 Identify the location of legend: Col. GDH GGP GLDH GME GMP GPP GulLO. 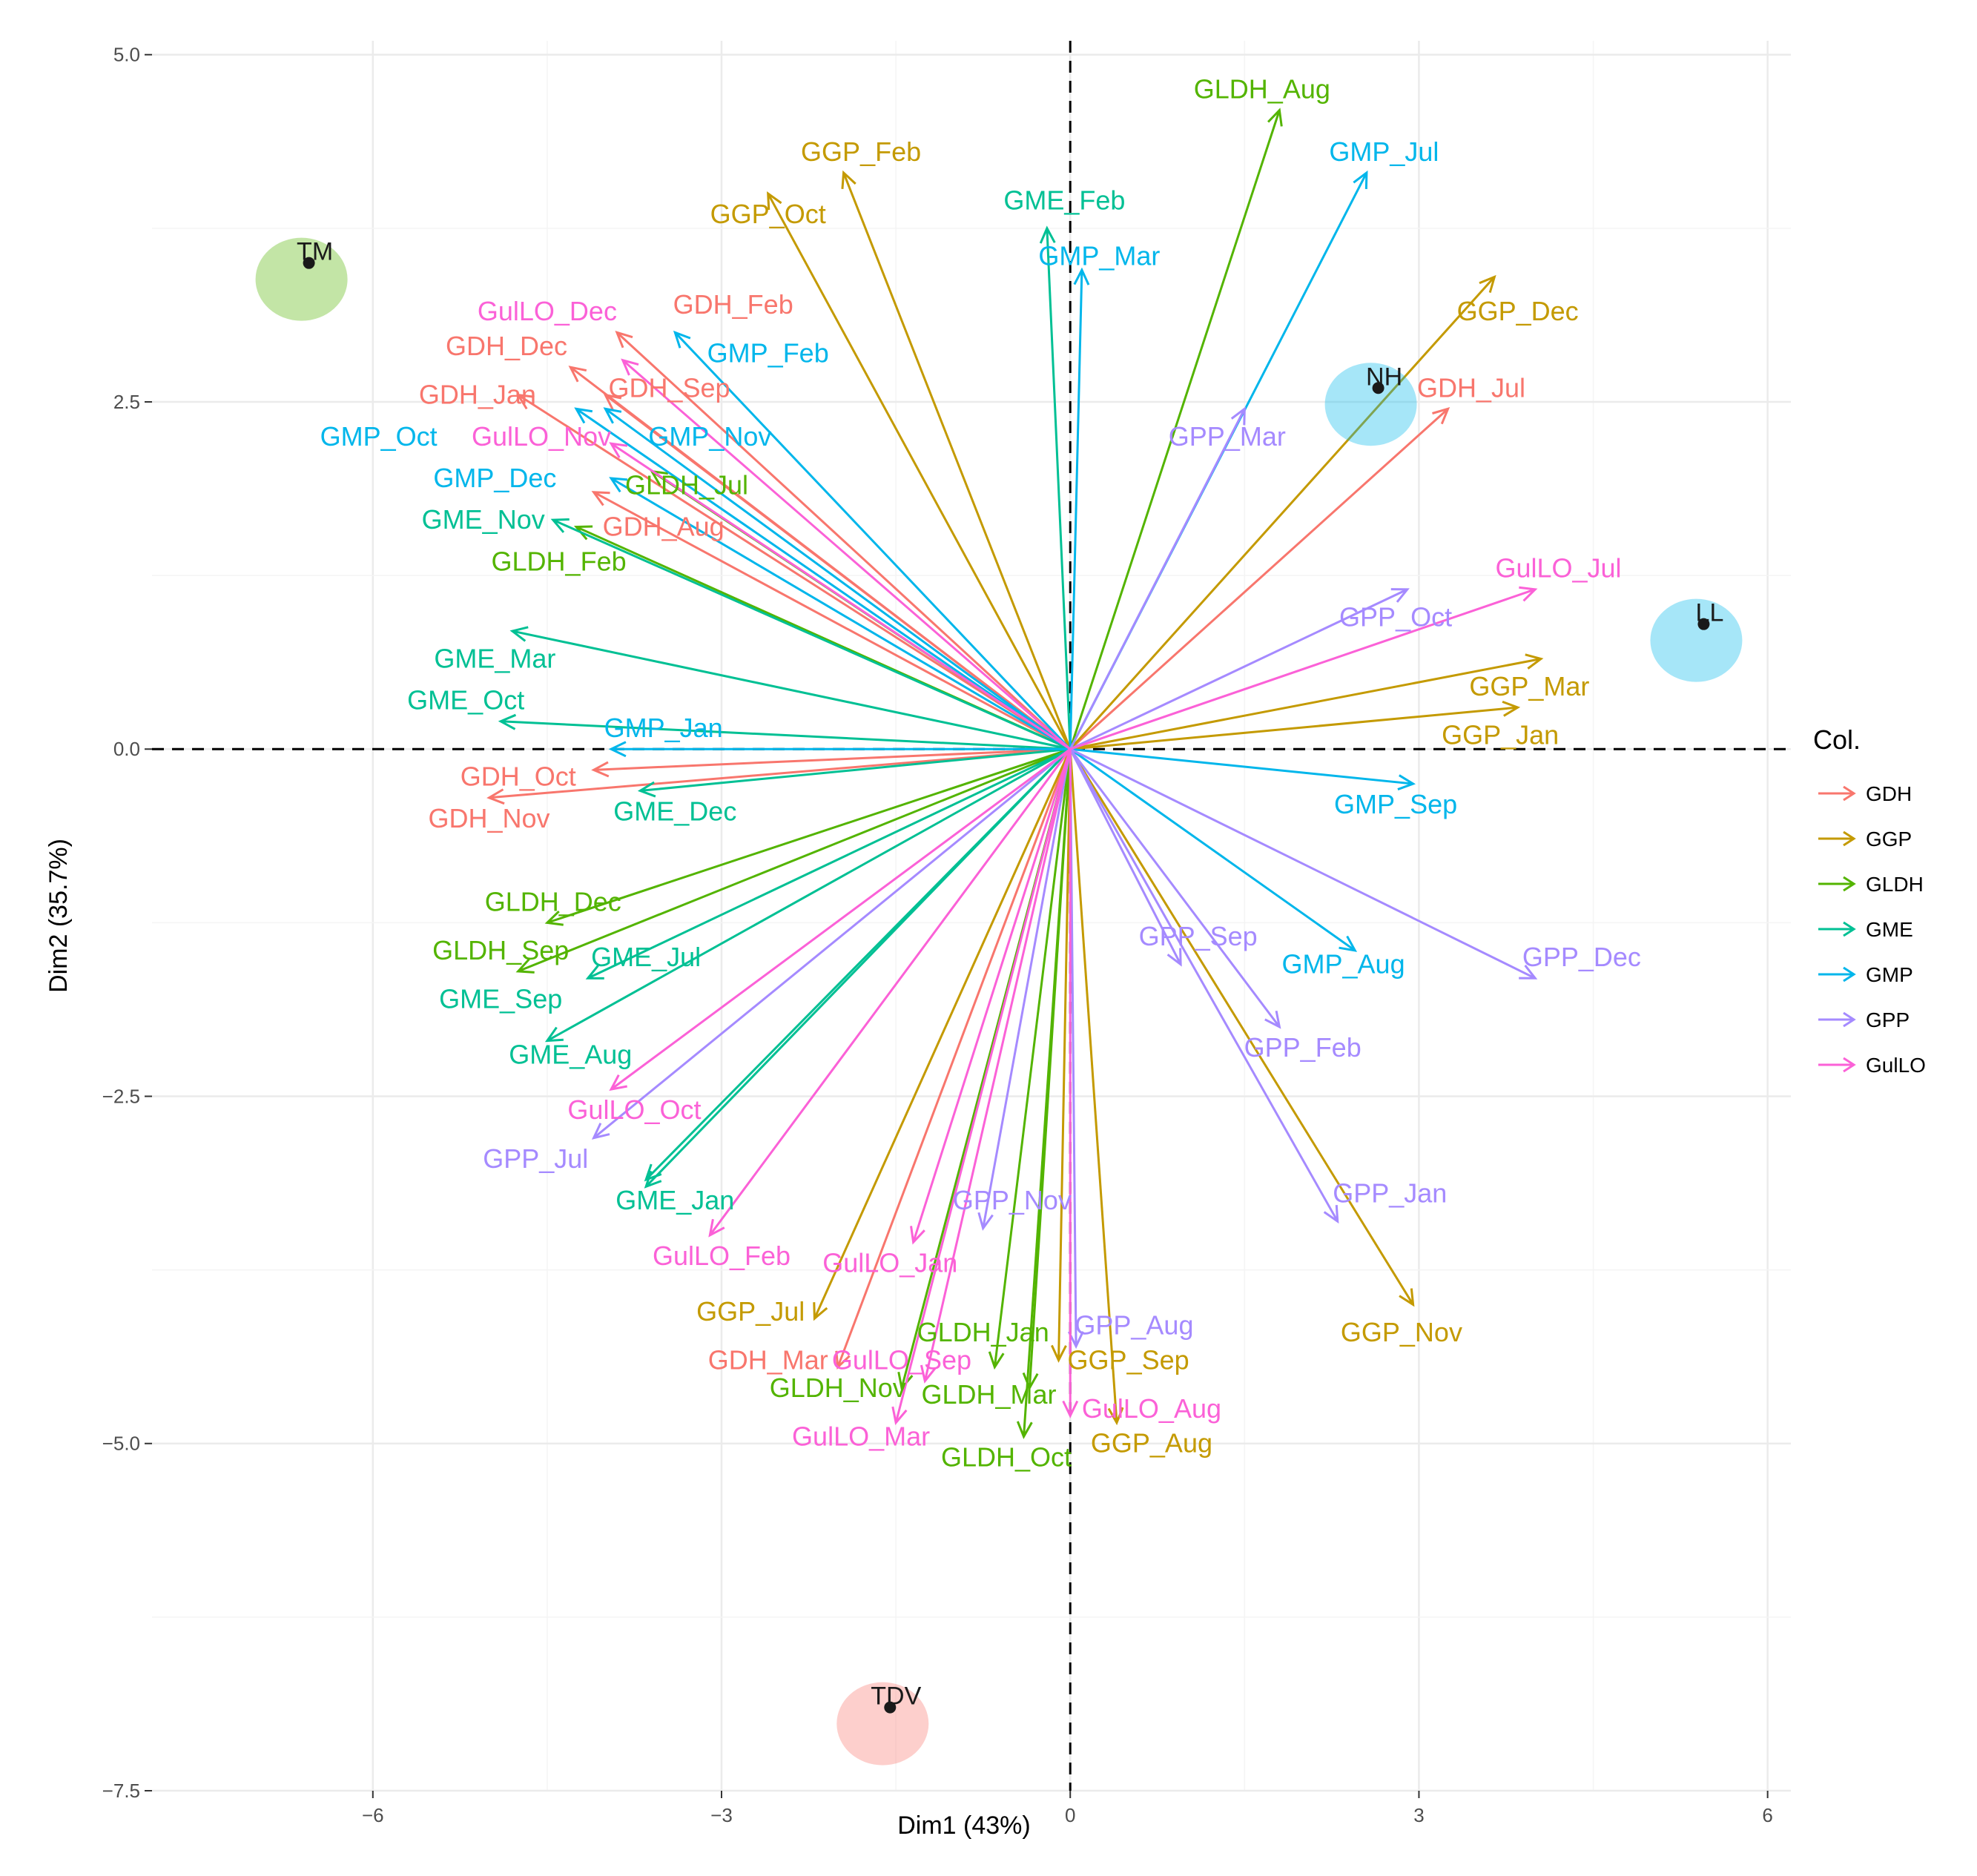
(1869, 901).